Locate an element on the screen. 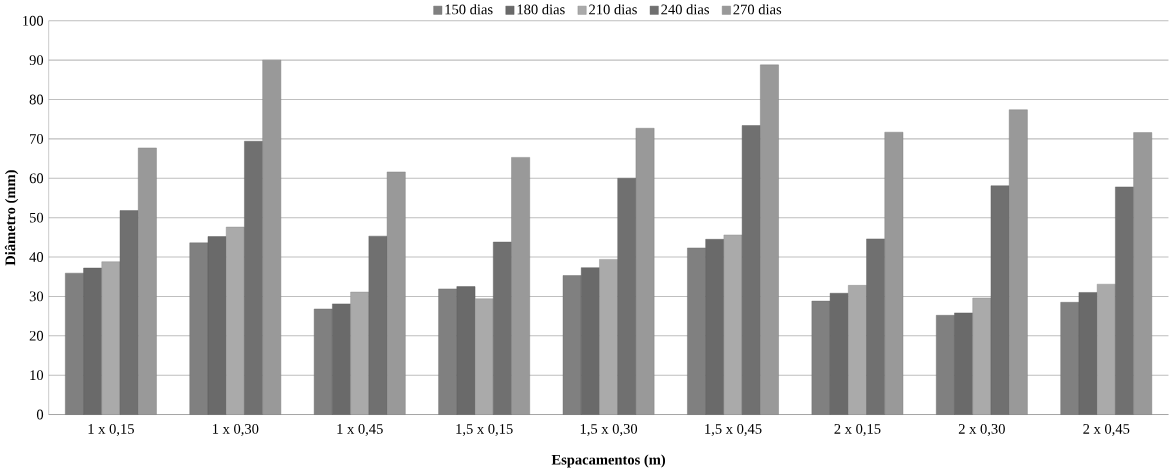  x-tick-label: 2 x 0,15 is located at coordinates (857, 429).